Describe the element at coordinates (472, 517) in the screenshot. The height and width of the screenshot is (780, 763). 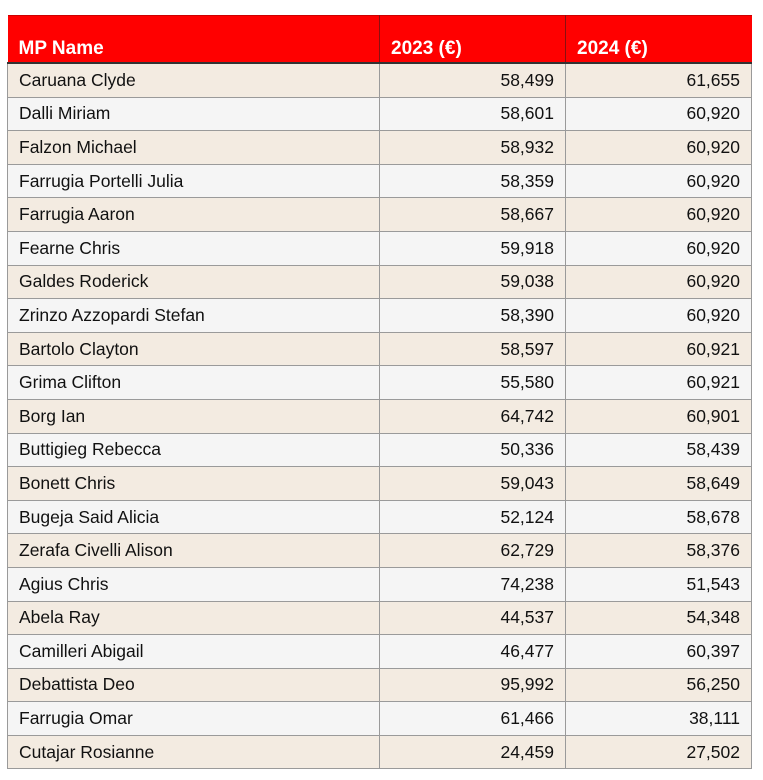
I see `cell-2023: 52,124` at that location.